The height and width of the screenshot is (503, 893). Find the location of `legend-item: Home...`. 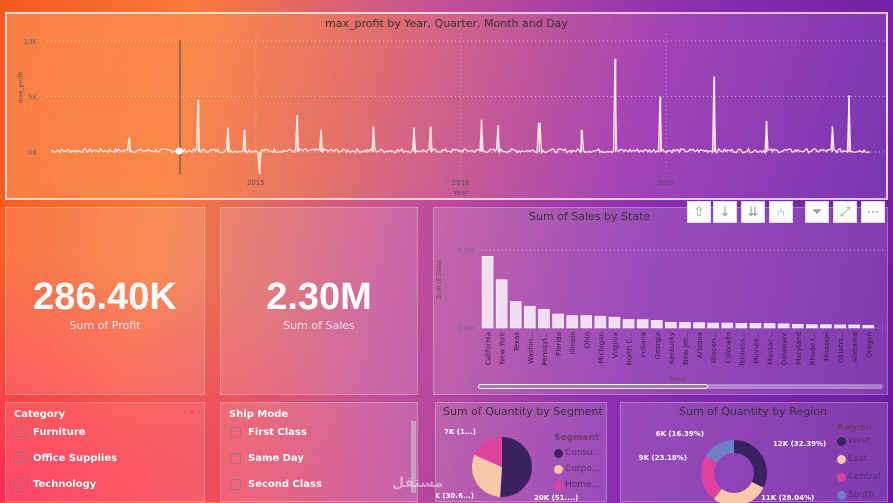

legend-item: Home... is located at coordinates (577, 485).